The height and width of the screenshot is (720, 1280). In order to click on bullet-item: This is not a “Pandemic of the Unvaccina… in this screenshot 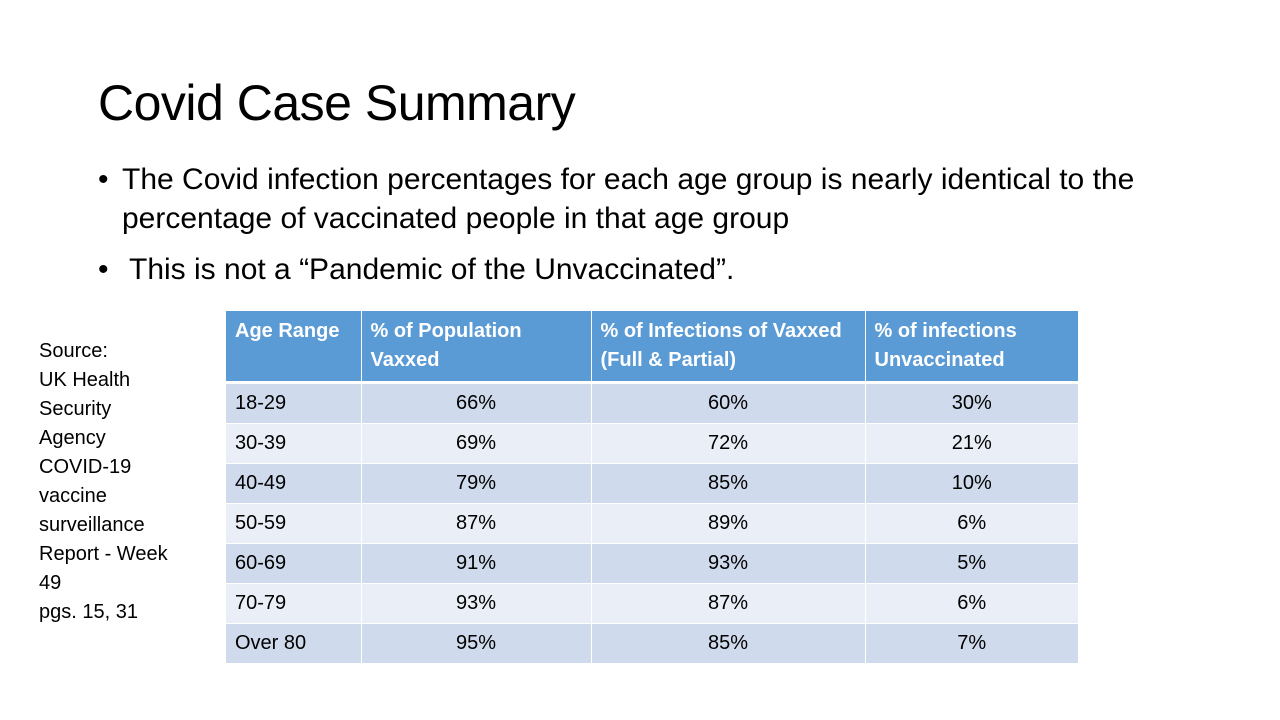, I will do `click(648, 269)`.